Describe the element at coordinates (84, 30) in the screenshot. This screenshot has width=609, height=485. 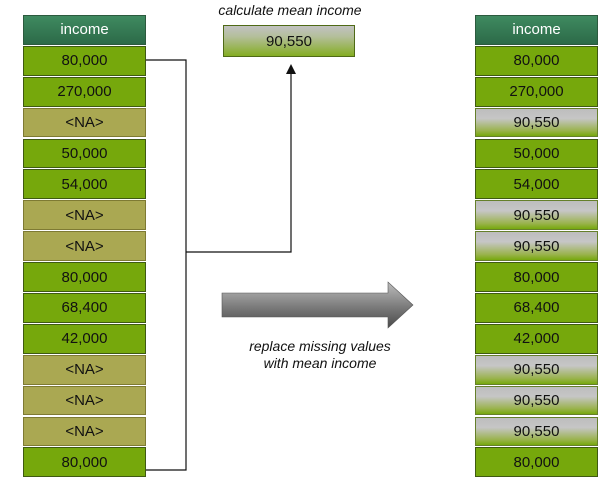
I see `left-column-header: income` at that location.